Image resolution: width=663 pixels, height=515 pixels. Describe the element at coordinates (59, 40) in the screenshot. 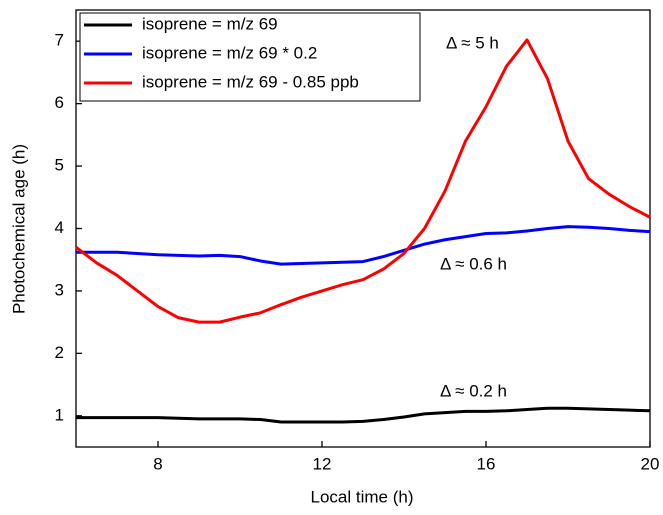

I see `y-tick-label: 7` at that location.